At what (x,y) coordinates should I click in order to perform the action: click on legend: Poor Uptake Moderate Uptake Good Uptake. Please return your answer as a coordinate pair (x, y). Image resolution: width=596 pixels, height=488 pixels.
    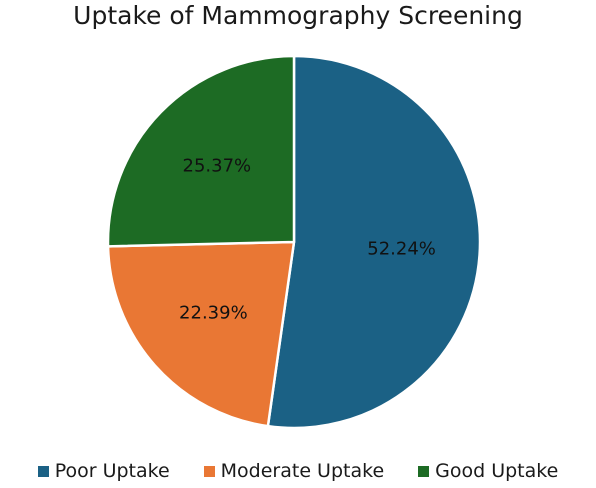
    Looking at the image, I should click on (298, 471).